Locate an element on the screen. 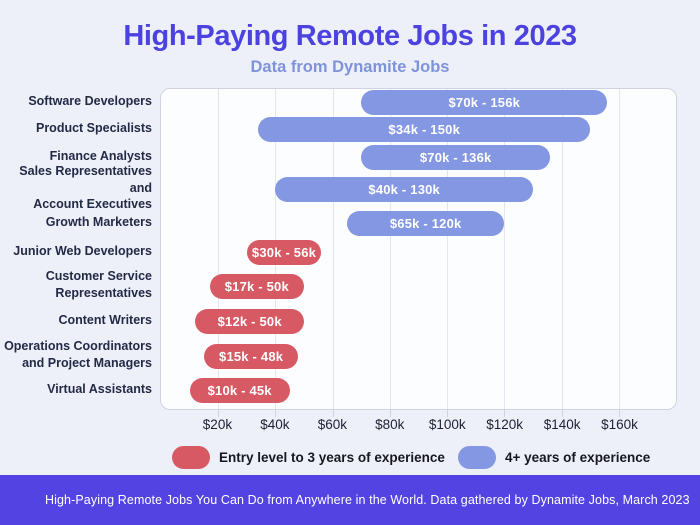  range-bar-finance-analysts: $70k - 136k is located at coordinates (456, 157).